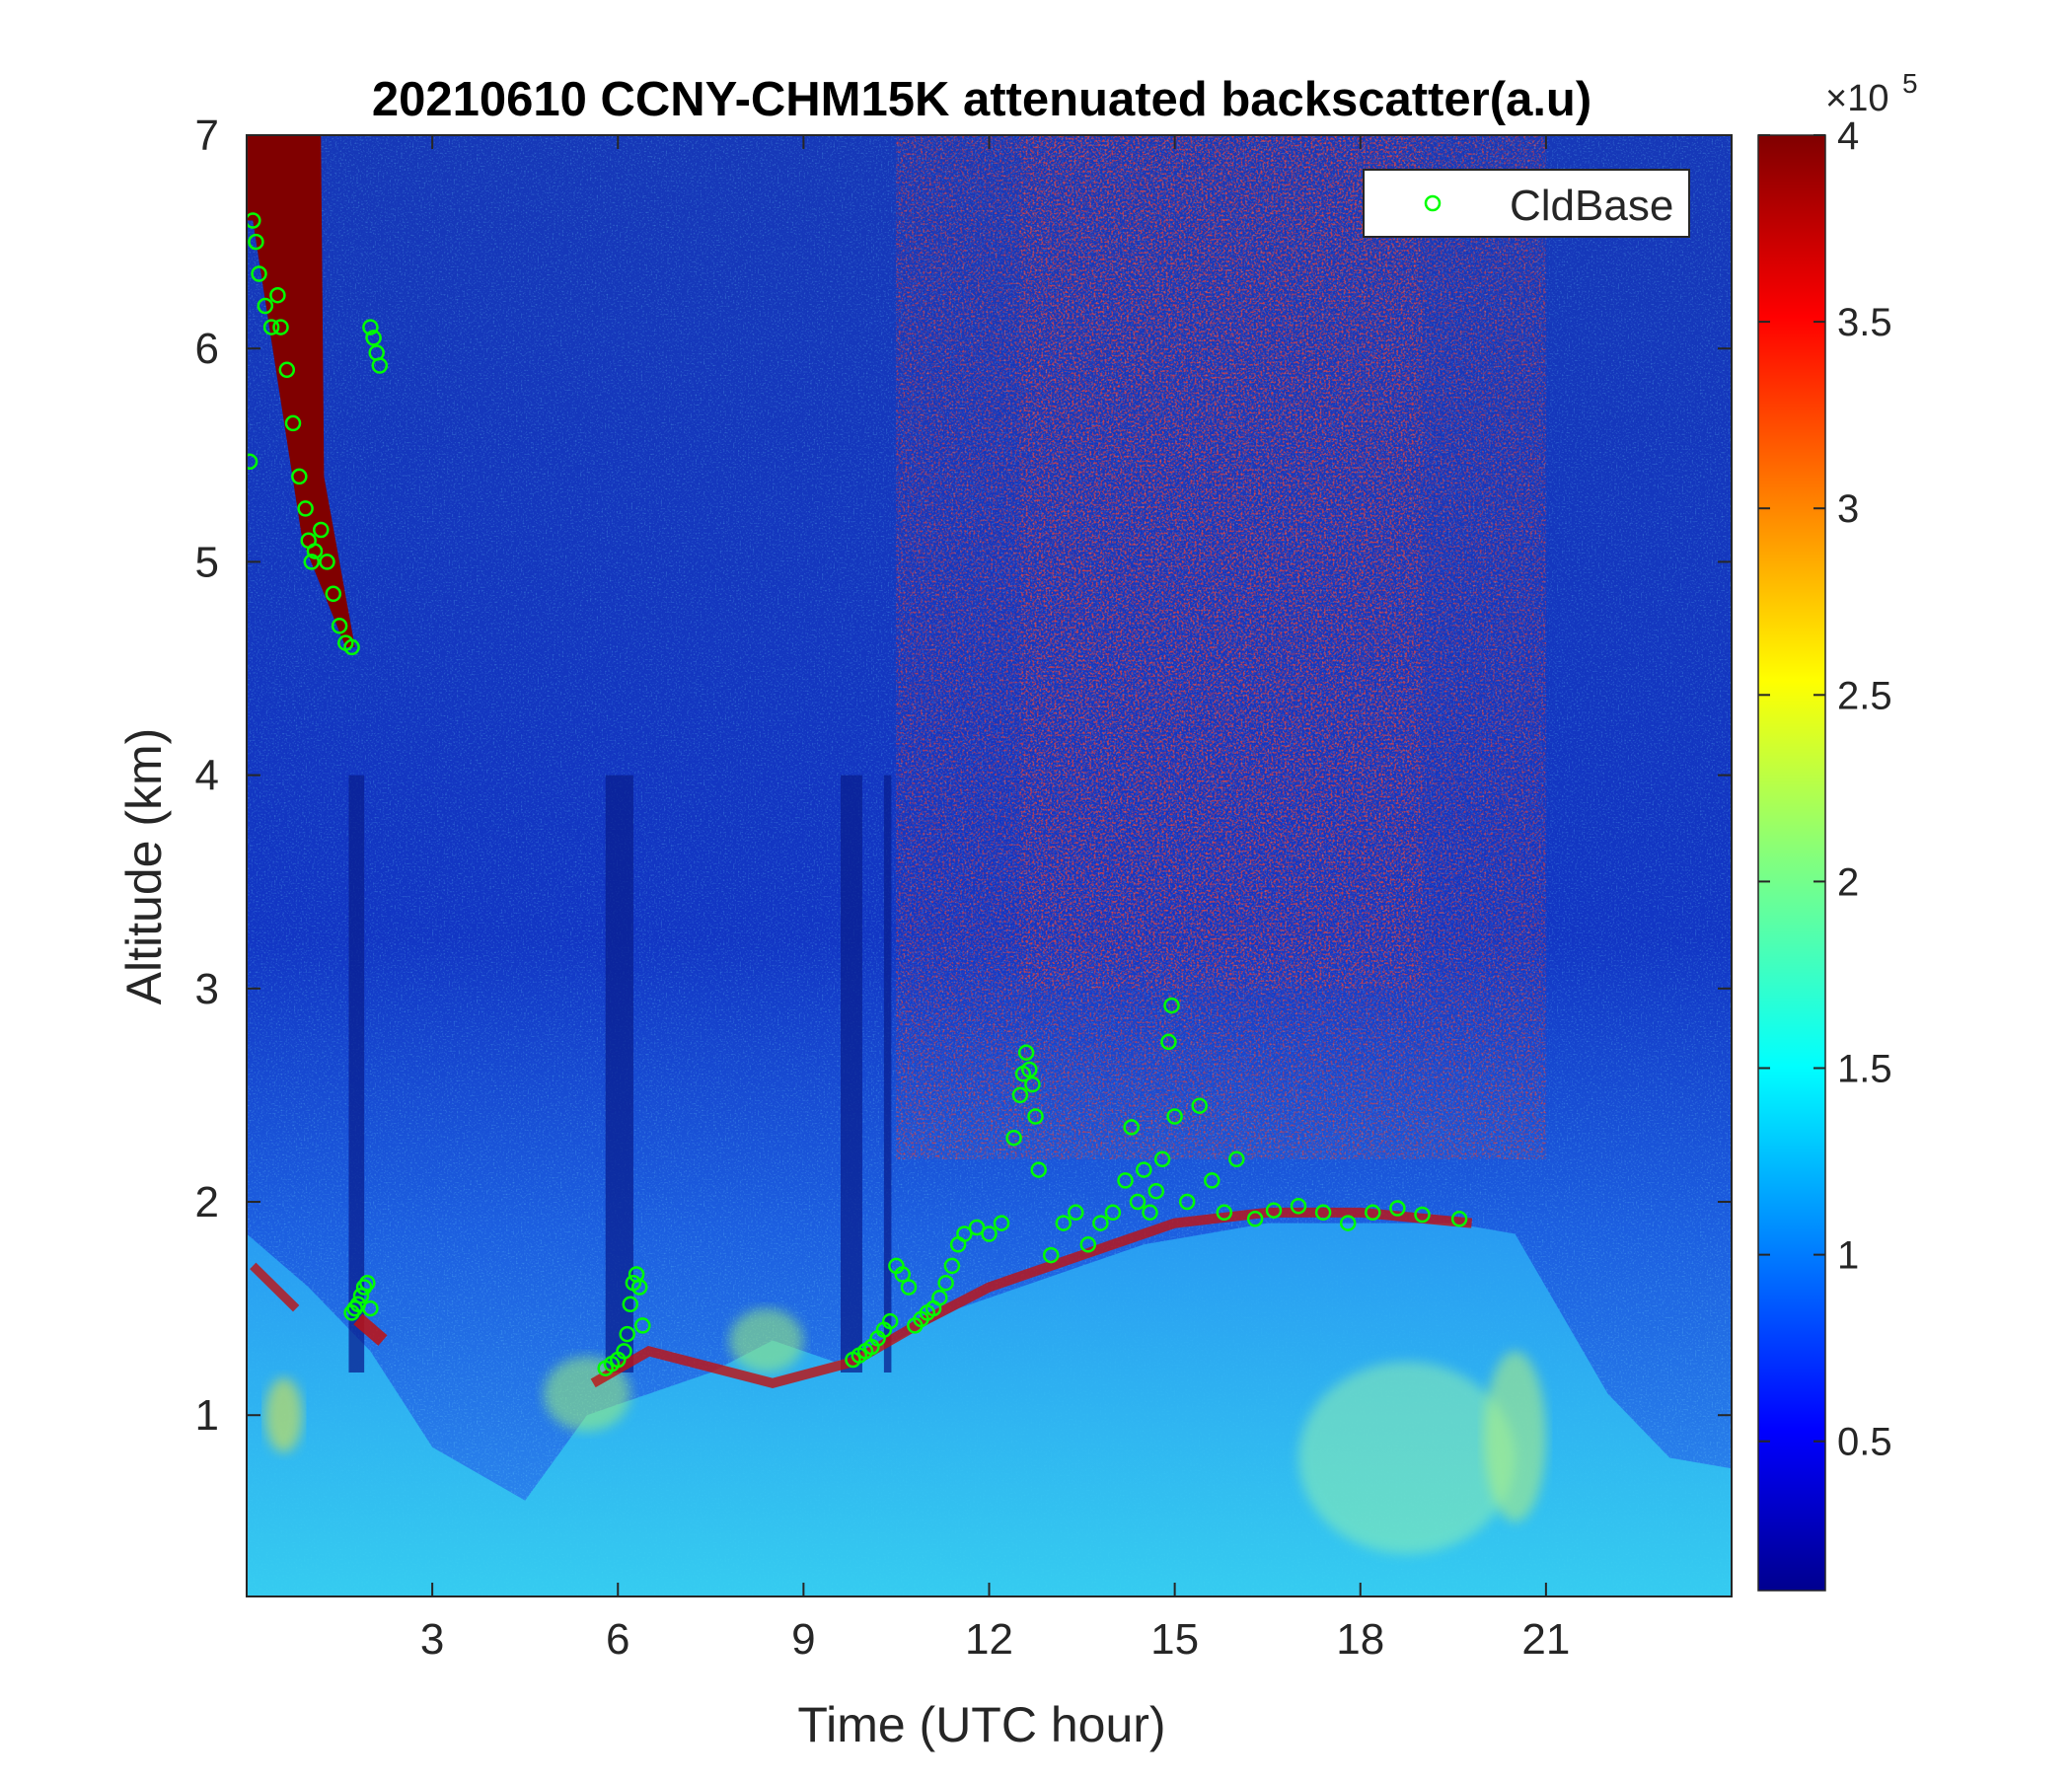 The height and width of the screenshot is (1781, 2072). What do you see at coordinates (1910, 83) in the screenshot?
I see `colorbar-exponent-power: 5` at bounding box center [1910, 83].